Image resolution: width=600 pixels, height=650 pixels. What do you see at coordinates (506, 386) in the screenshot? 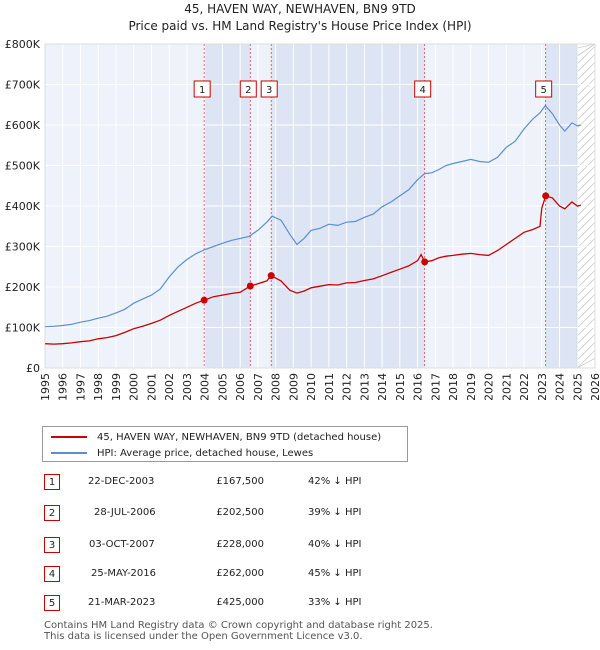
I see `x-tick-label: 2021` at bounding box center [506, 386].